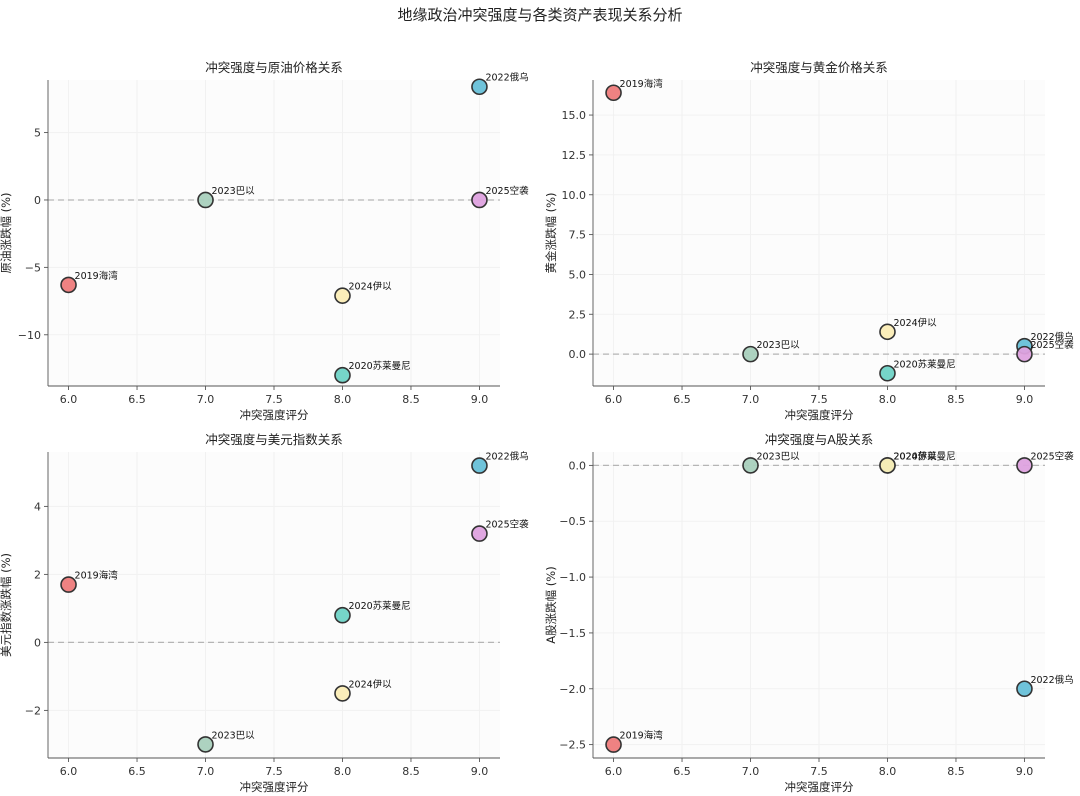 This screenshot has width=1080, height=796. I want to click on figure-title: 地缘政治冲突强度与各类资产表现关系分析, so click(539, 15).